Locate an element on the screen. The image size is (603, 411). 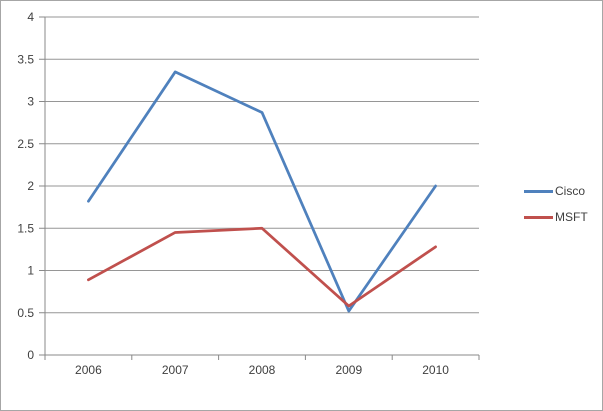
legend-line-swatch-msft is located at coordinates (538, 217).